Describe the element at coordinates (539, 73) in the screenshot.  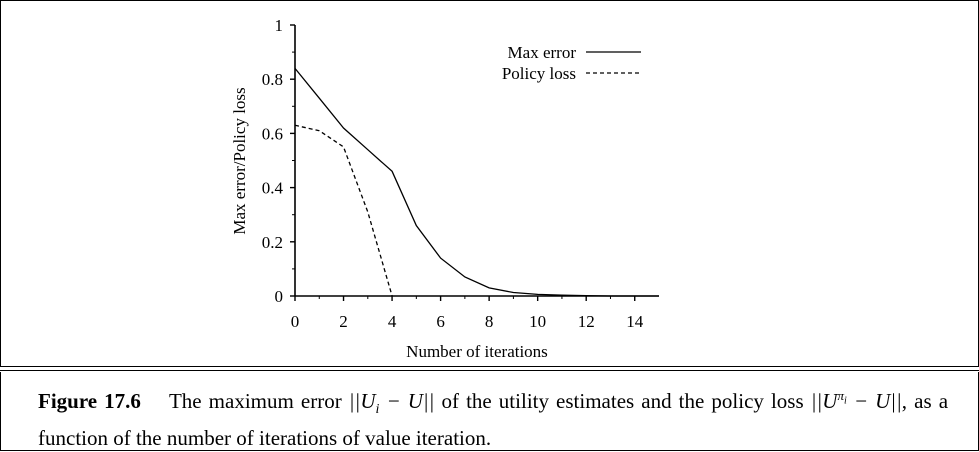
I see `legend-label: Policy loss` at that location.